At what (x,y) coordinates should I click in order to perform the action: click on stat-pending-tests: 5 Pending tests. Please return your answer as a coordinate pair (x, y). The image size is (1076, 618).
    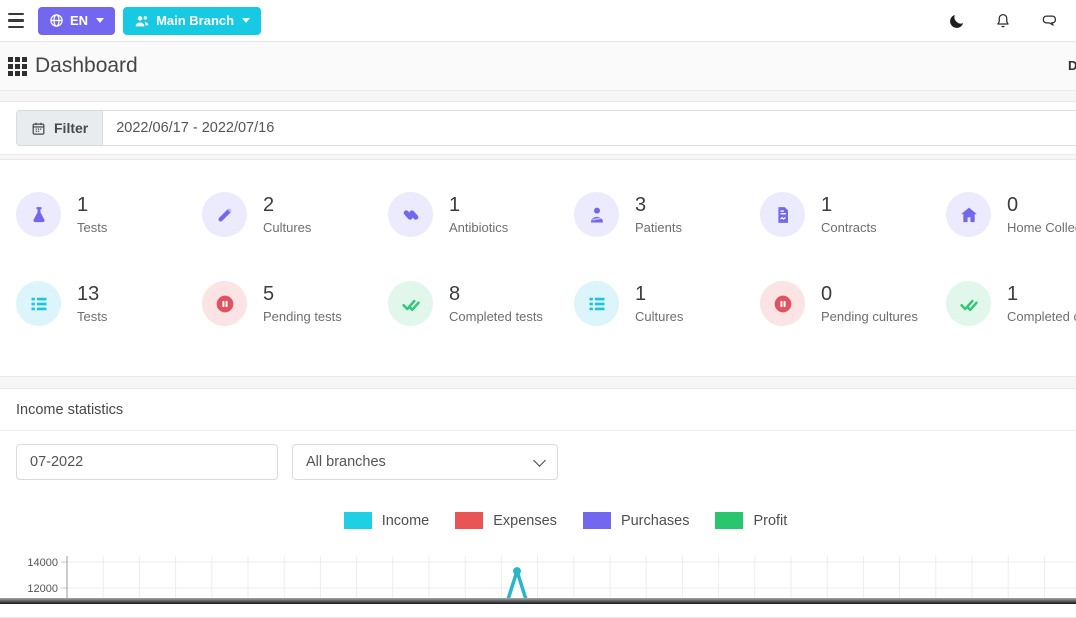
    Looking at the image, I should click on (295, 303).